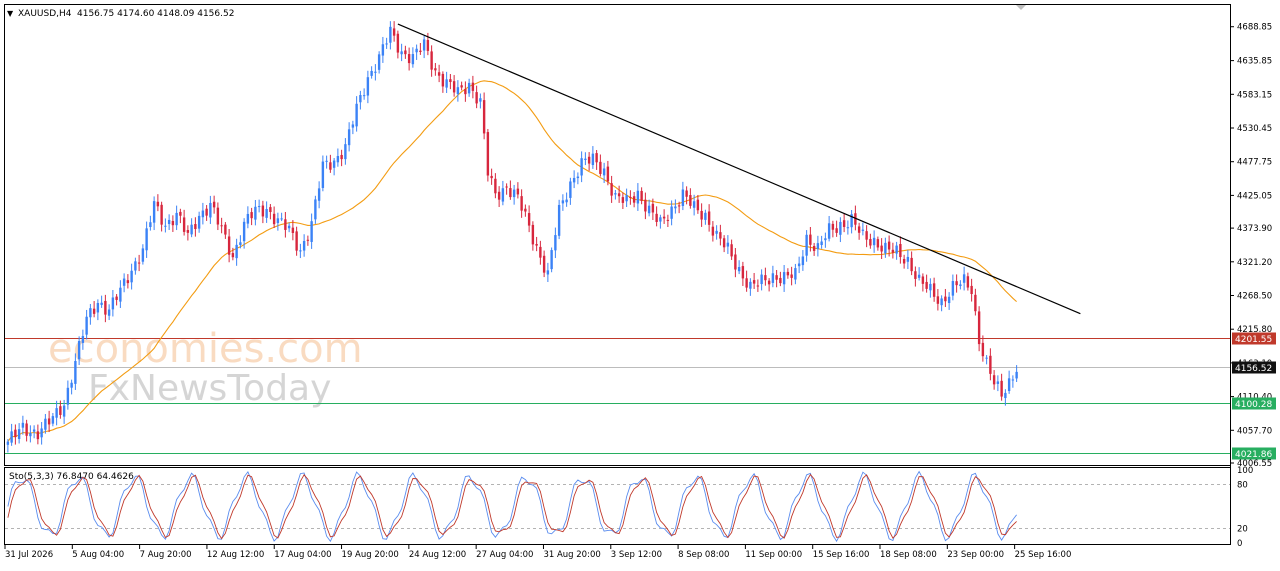 Image resolution: width=1280 pixels, height=571 pixels. What do you see at coordinates (10, 13) in the screenshot?
I see `menu-triangle-icon: ▼` at bounding box center [10, 13].